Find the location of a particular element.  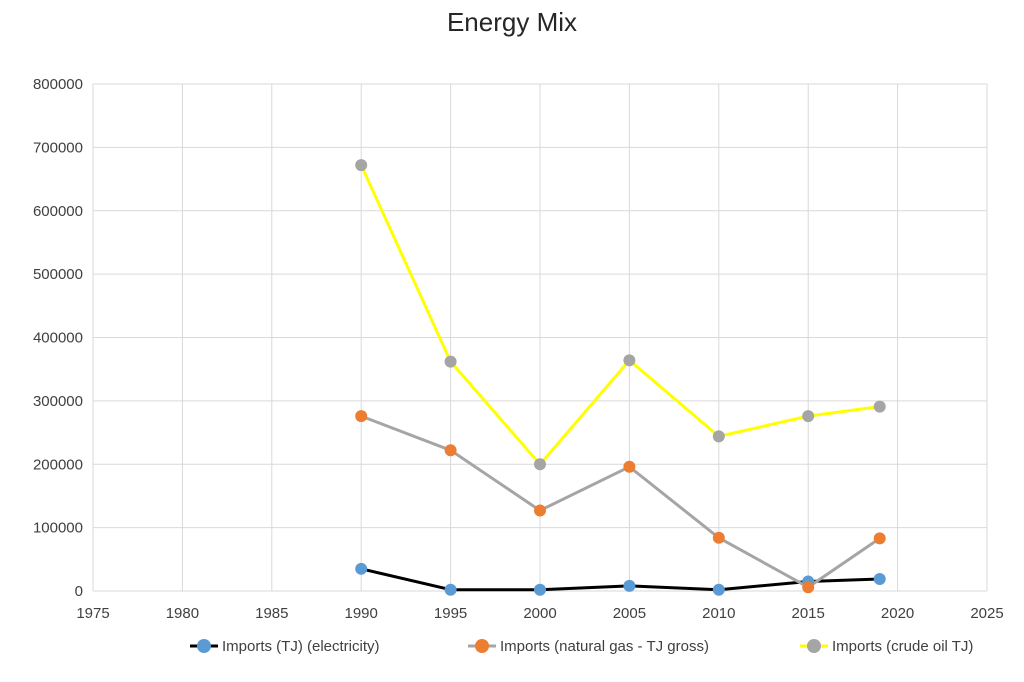

y-tick-label: 200000 is located at coordinates (58, 464).